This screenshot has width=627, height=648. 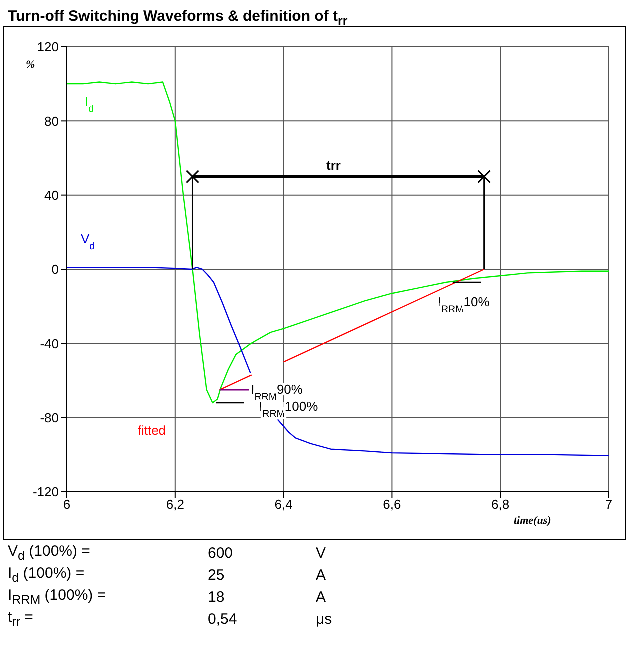 What do you see at coordinates (501, 504) in the screenshot?
I see `x-tick-label: 6,8` at bounding box center [501, 504].